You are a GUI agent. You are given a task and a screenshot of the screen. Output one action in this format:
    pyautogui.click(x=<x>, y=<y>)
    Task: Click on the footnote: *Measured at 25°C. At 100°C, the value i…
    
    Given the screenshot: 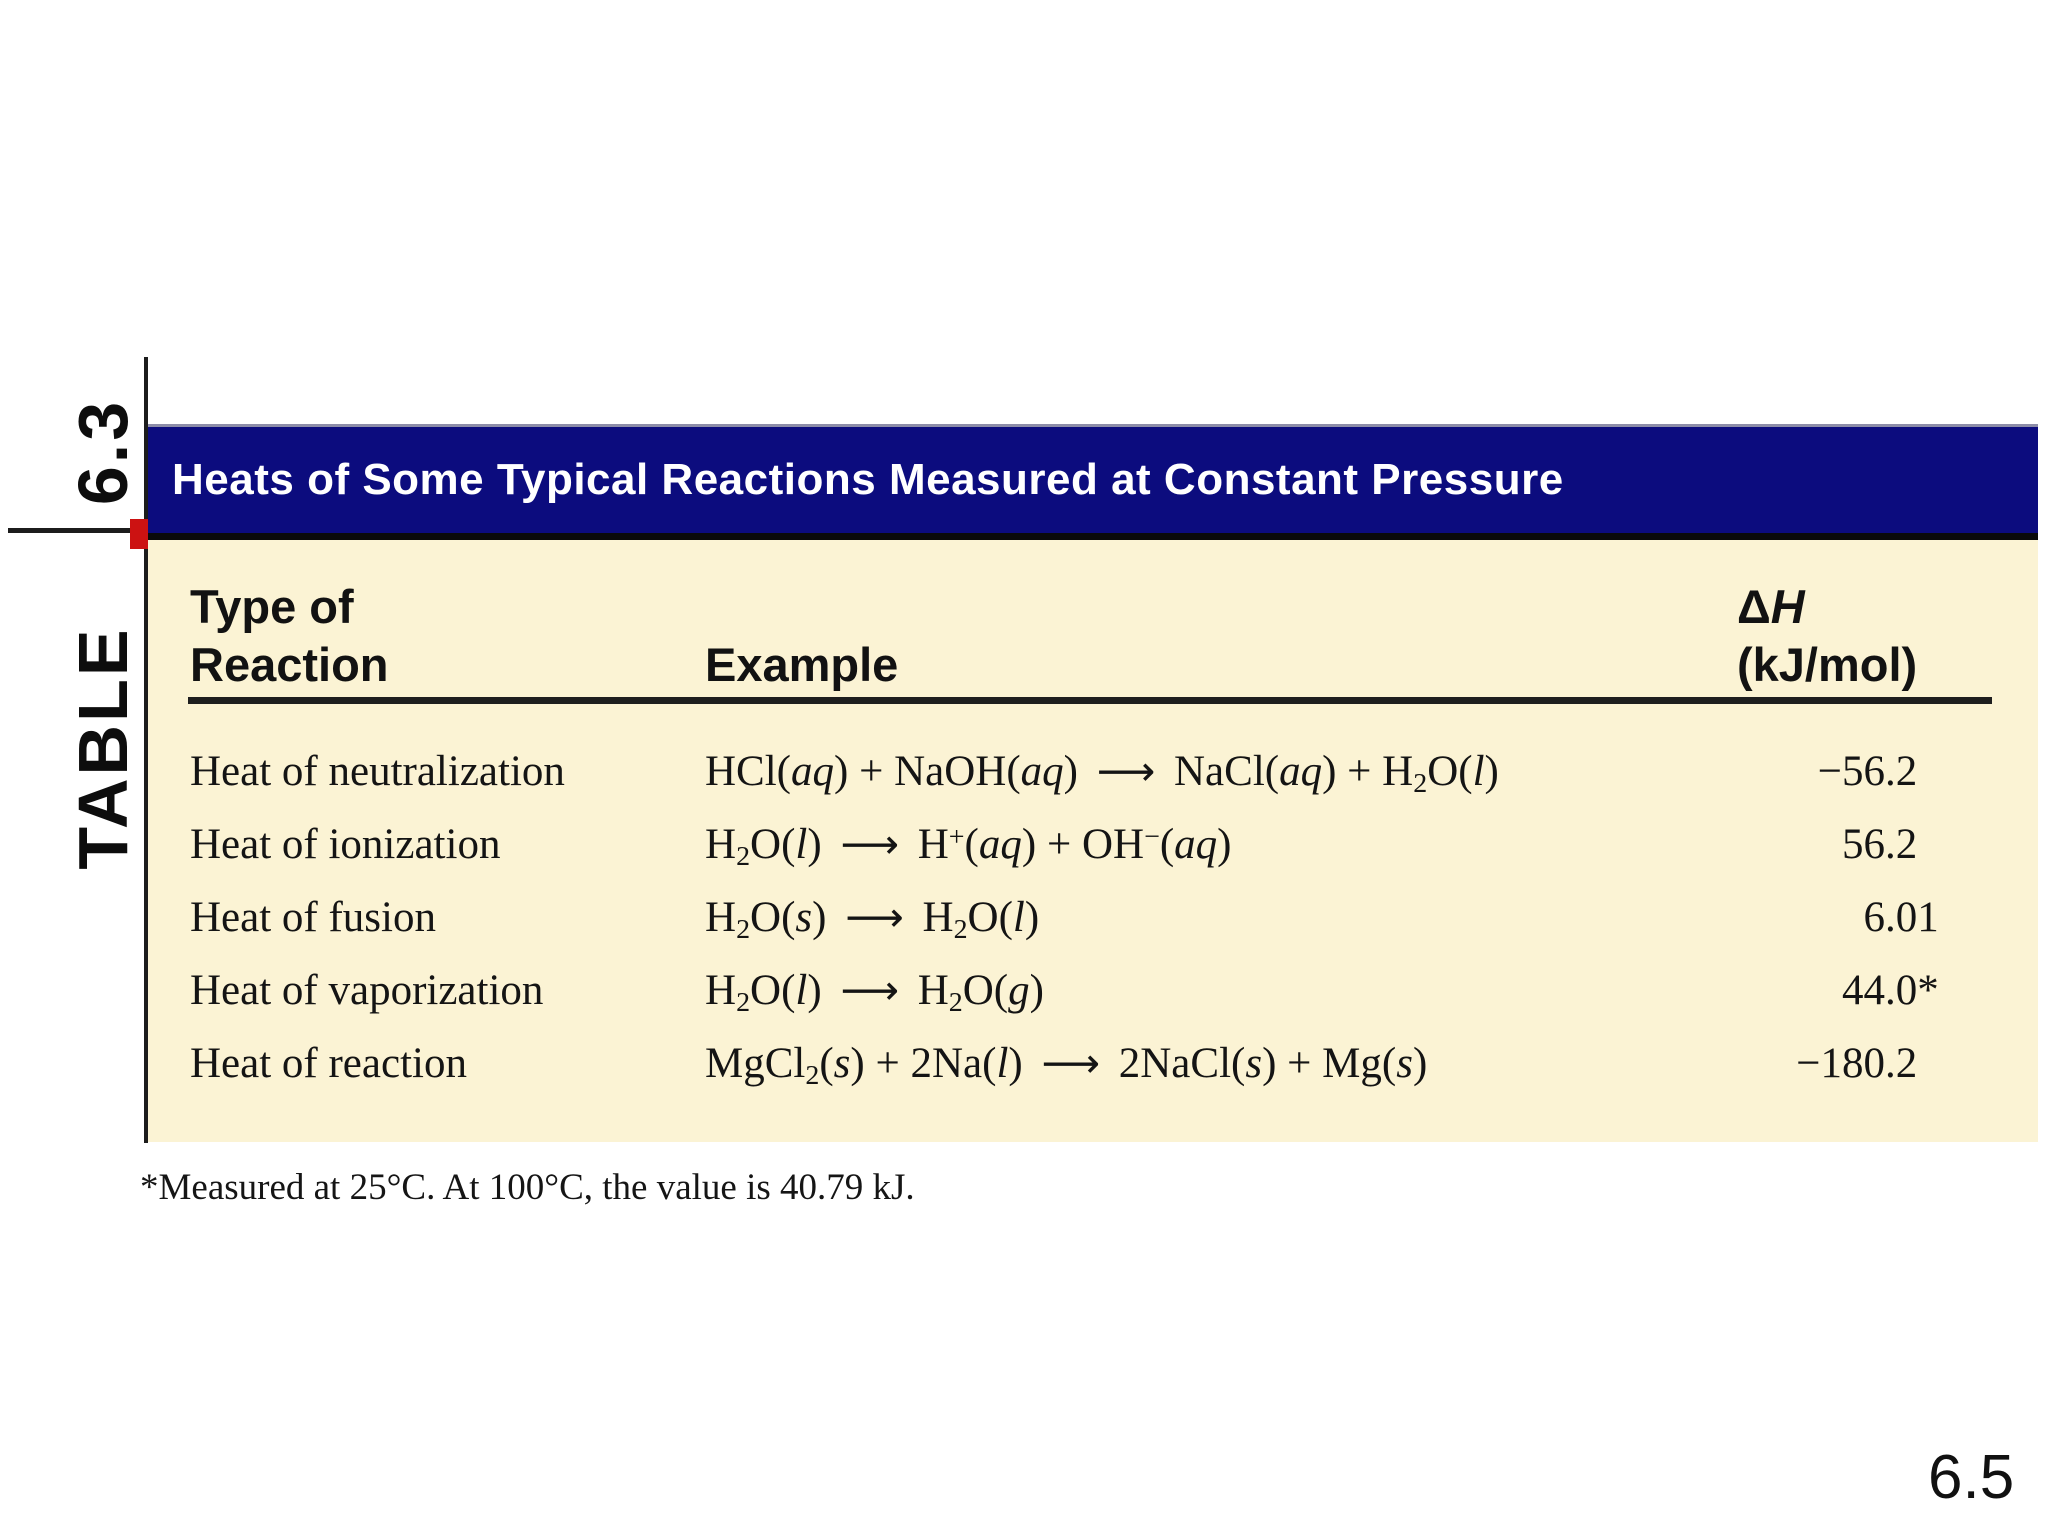 What is the action you would take?
    pyautogui.click(x=527, y=1187)
    